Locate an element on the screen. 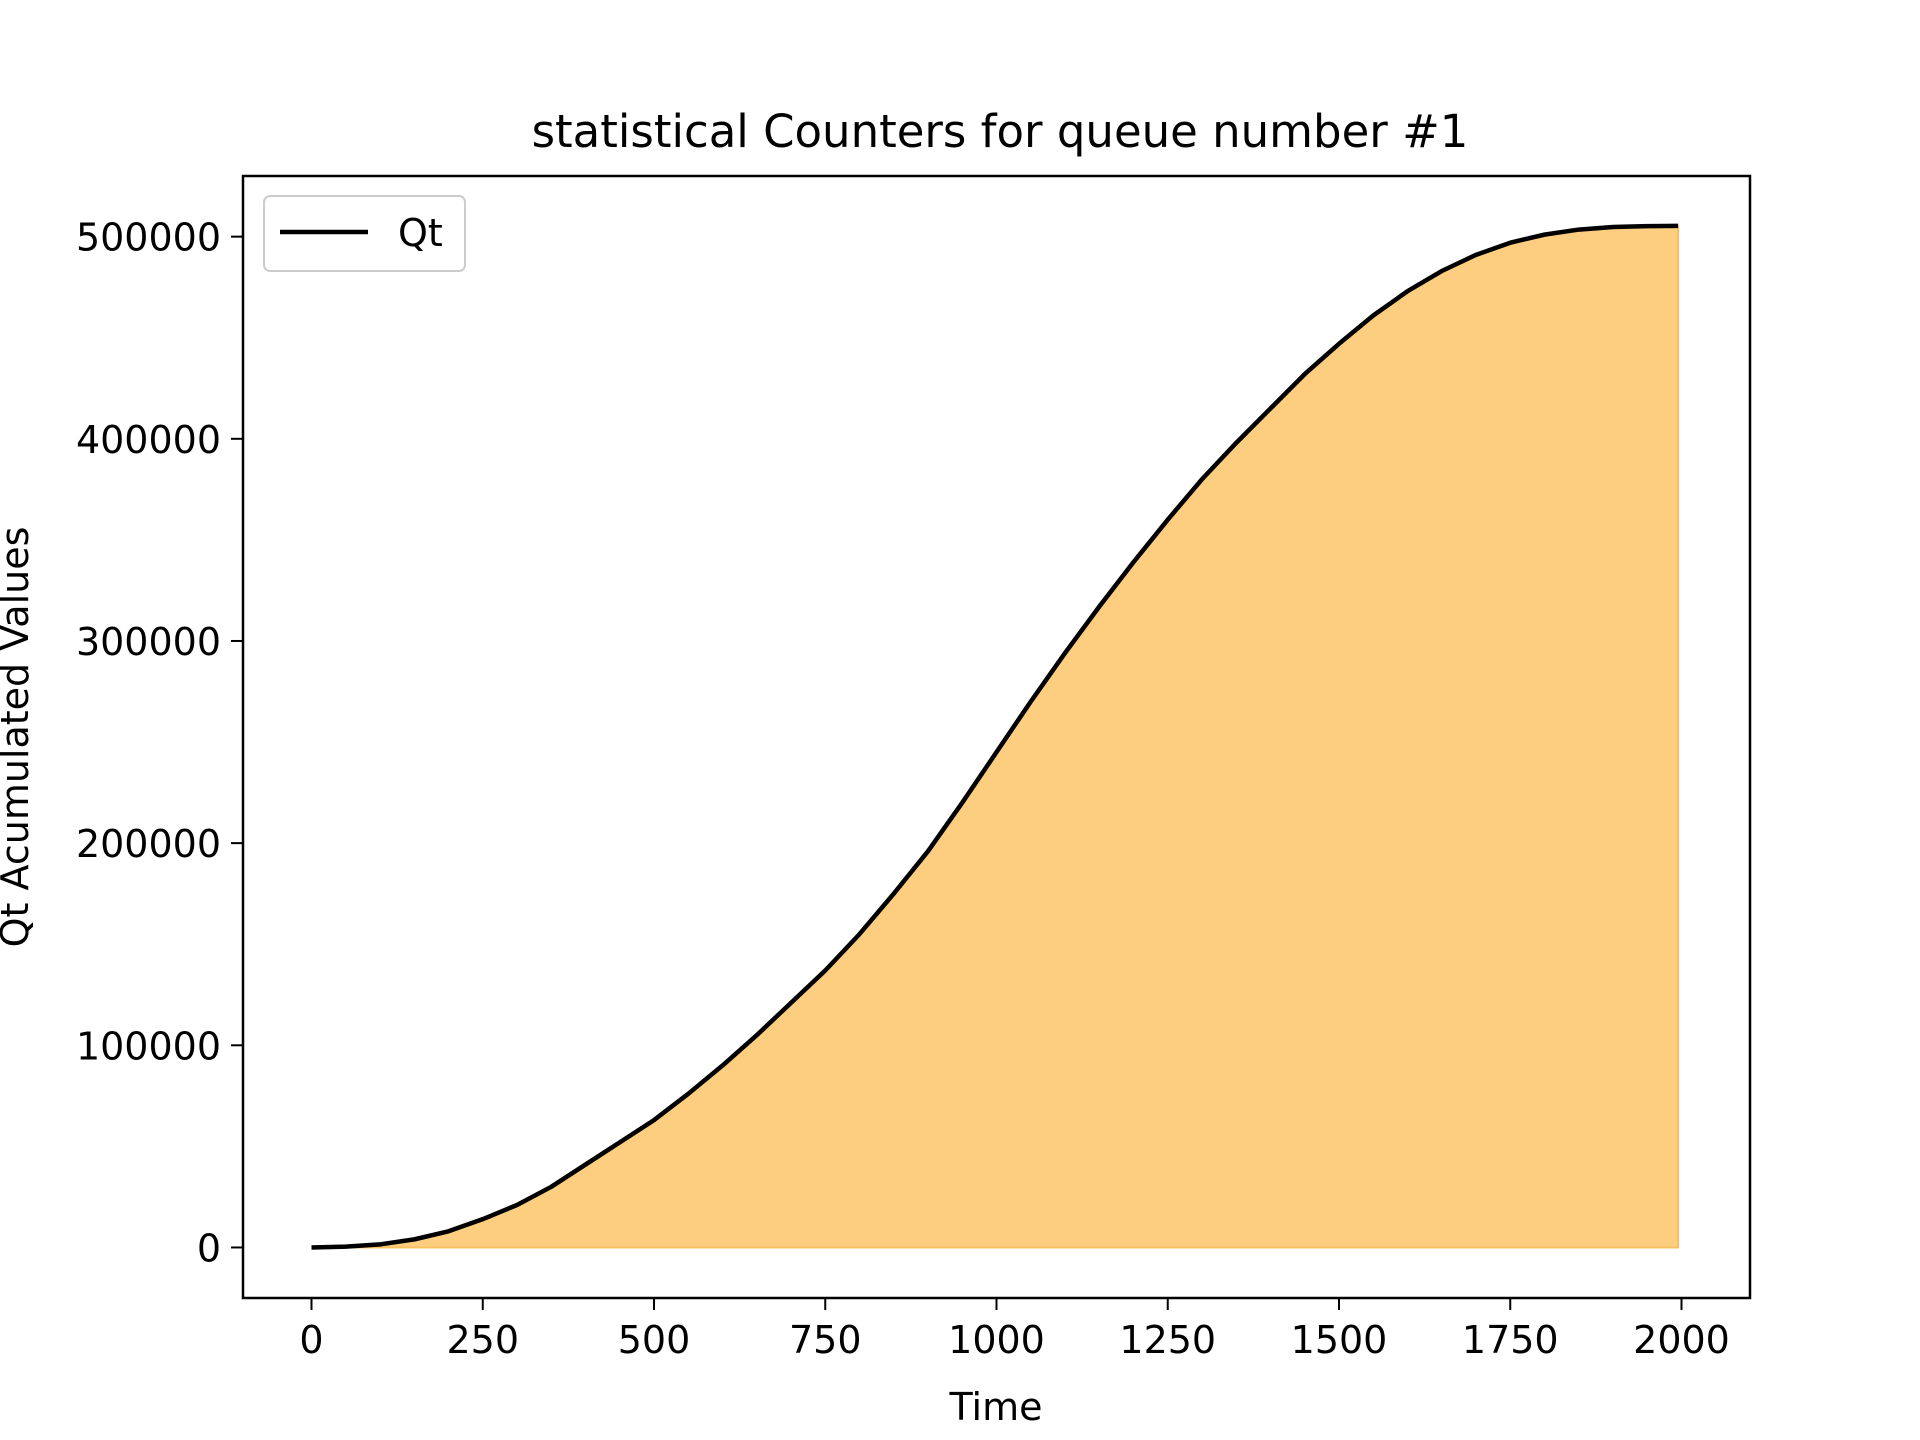 Image resolution: width=1920 pixels, height=1440 pixels. x-tick-label: 250 is located at coordinates (482, 1340).